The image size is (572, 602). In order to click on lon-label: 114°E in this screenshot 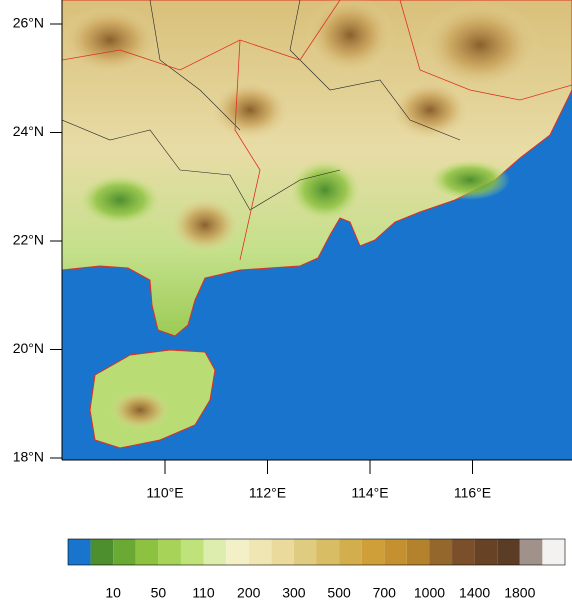, I will do `click(369, 493)`.